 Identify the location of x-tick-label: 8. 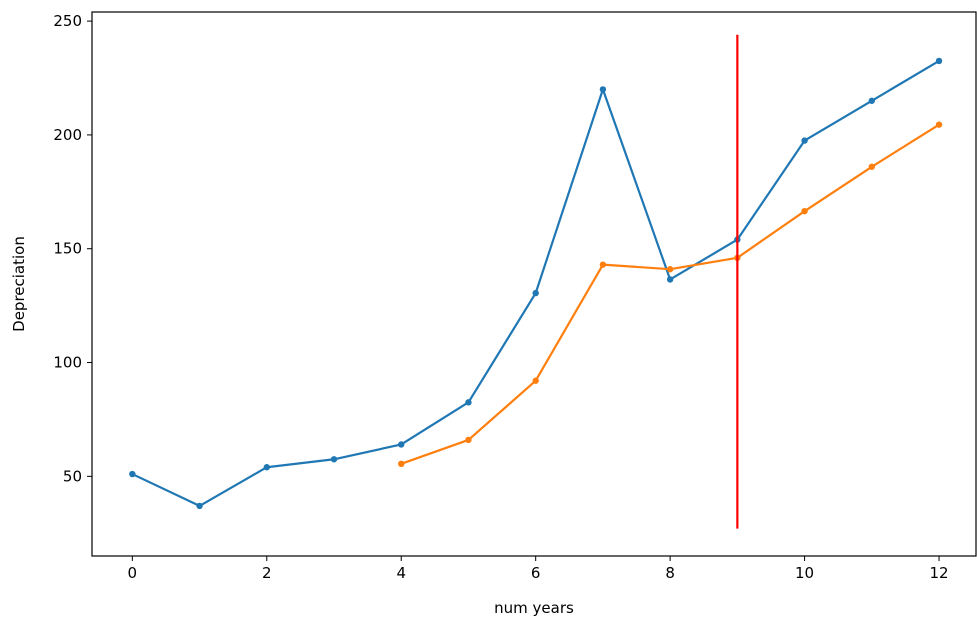
(670, 573).